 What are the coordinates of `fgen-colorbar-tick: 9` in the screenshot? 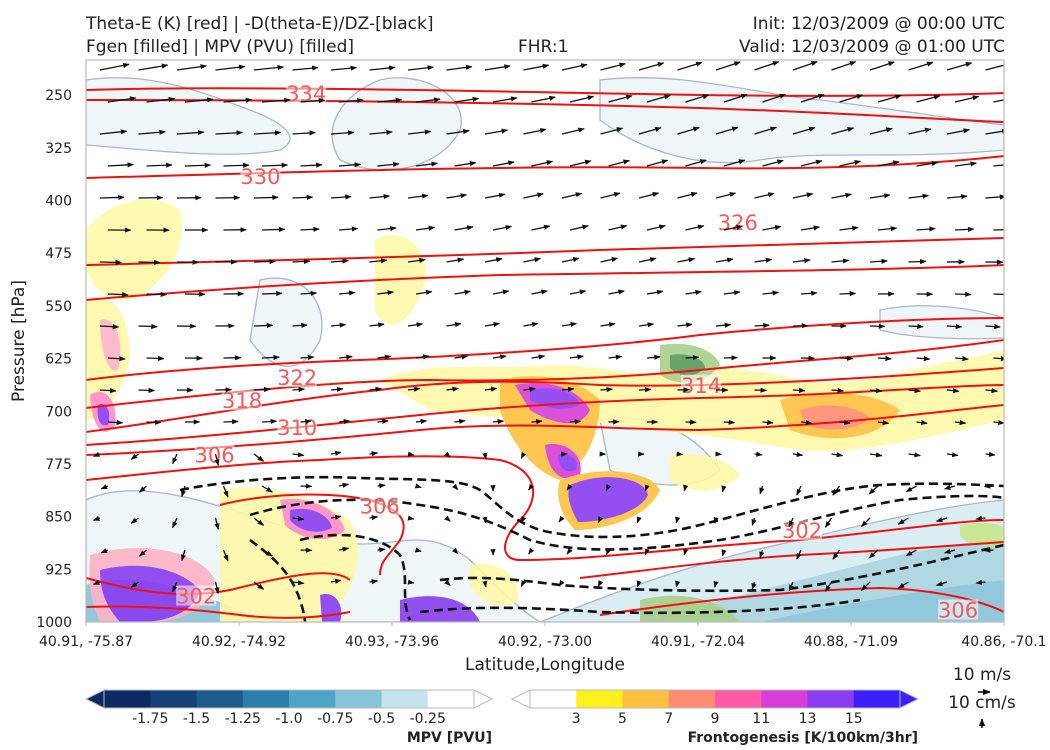 It's located at (715, 719).